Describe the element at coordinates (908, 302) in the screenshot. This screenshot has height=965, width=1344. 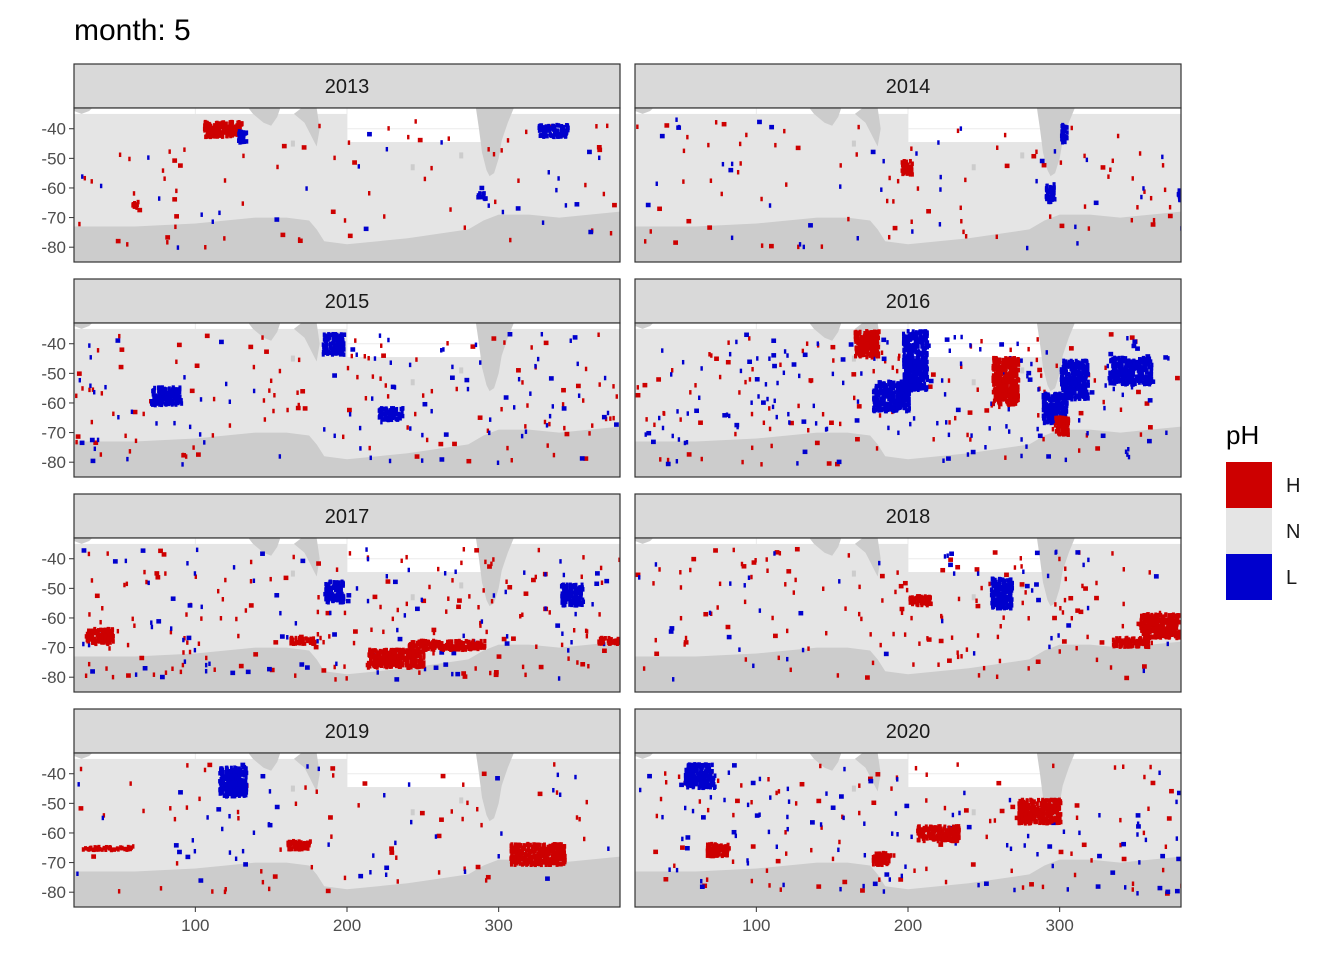
I see `facet-strip-label: 2016` at that location.